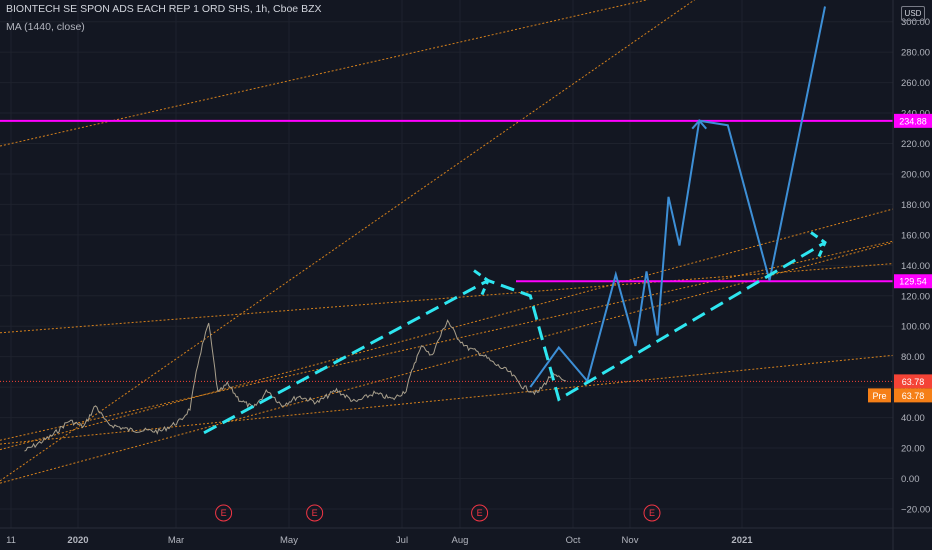 The width and height of the screenshot is (932, 550). I want to click on premarket-prefix-label: Pre, so click(879, 396).